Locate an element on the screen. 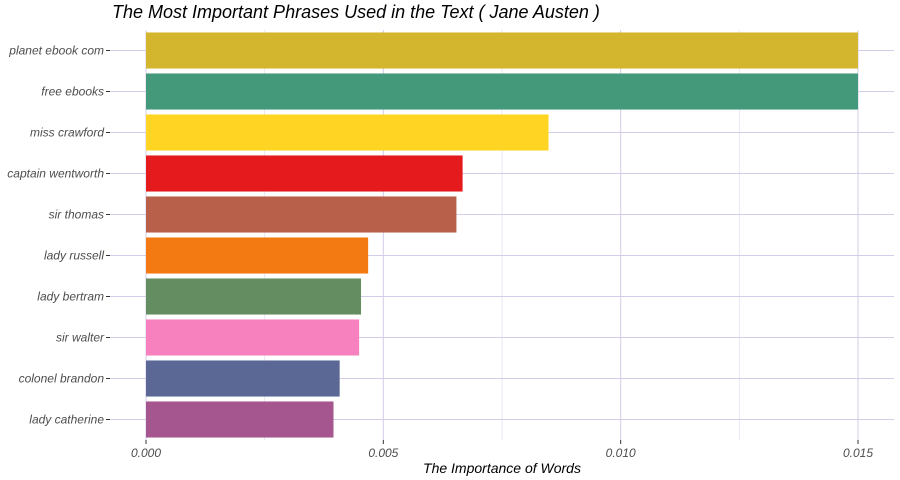  y-tick-label: lady bertram is located at coordinates (70, 297).